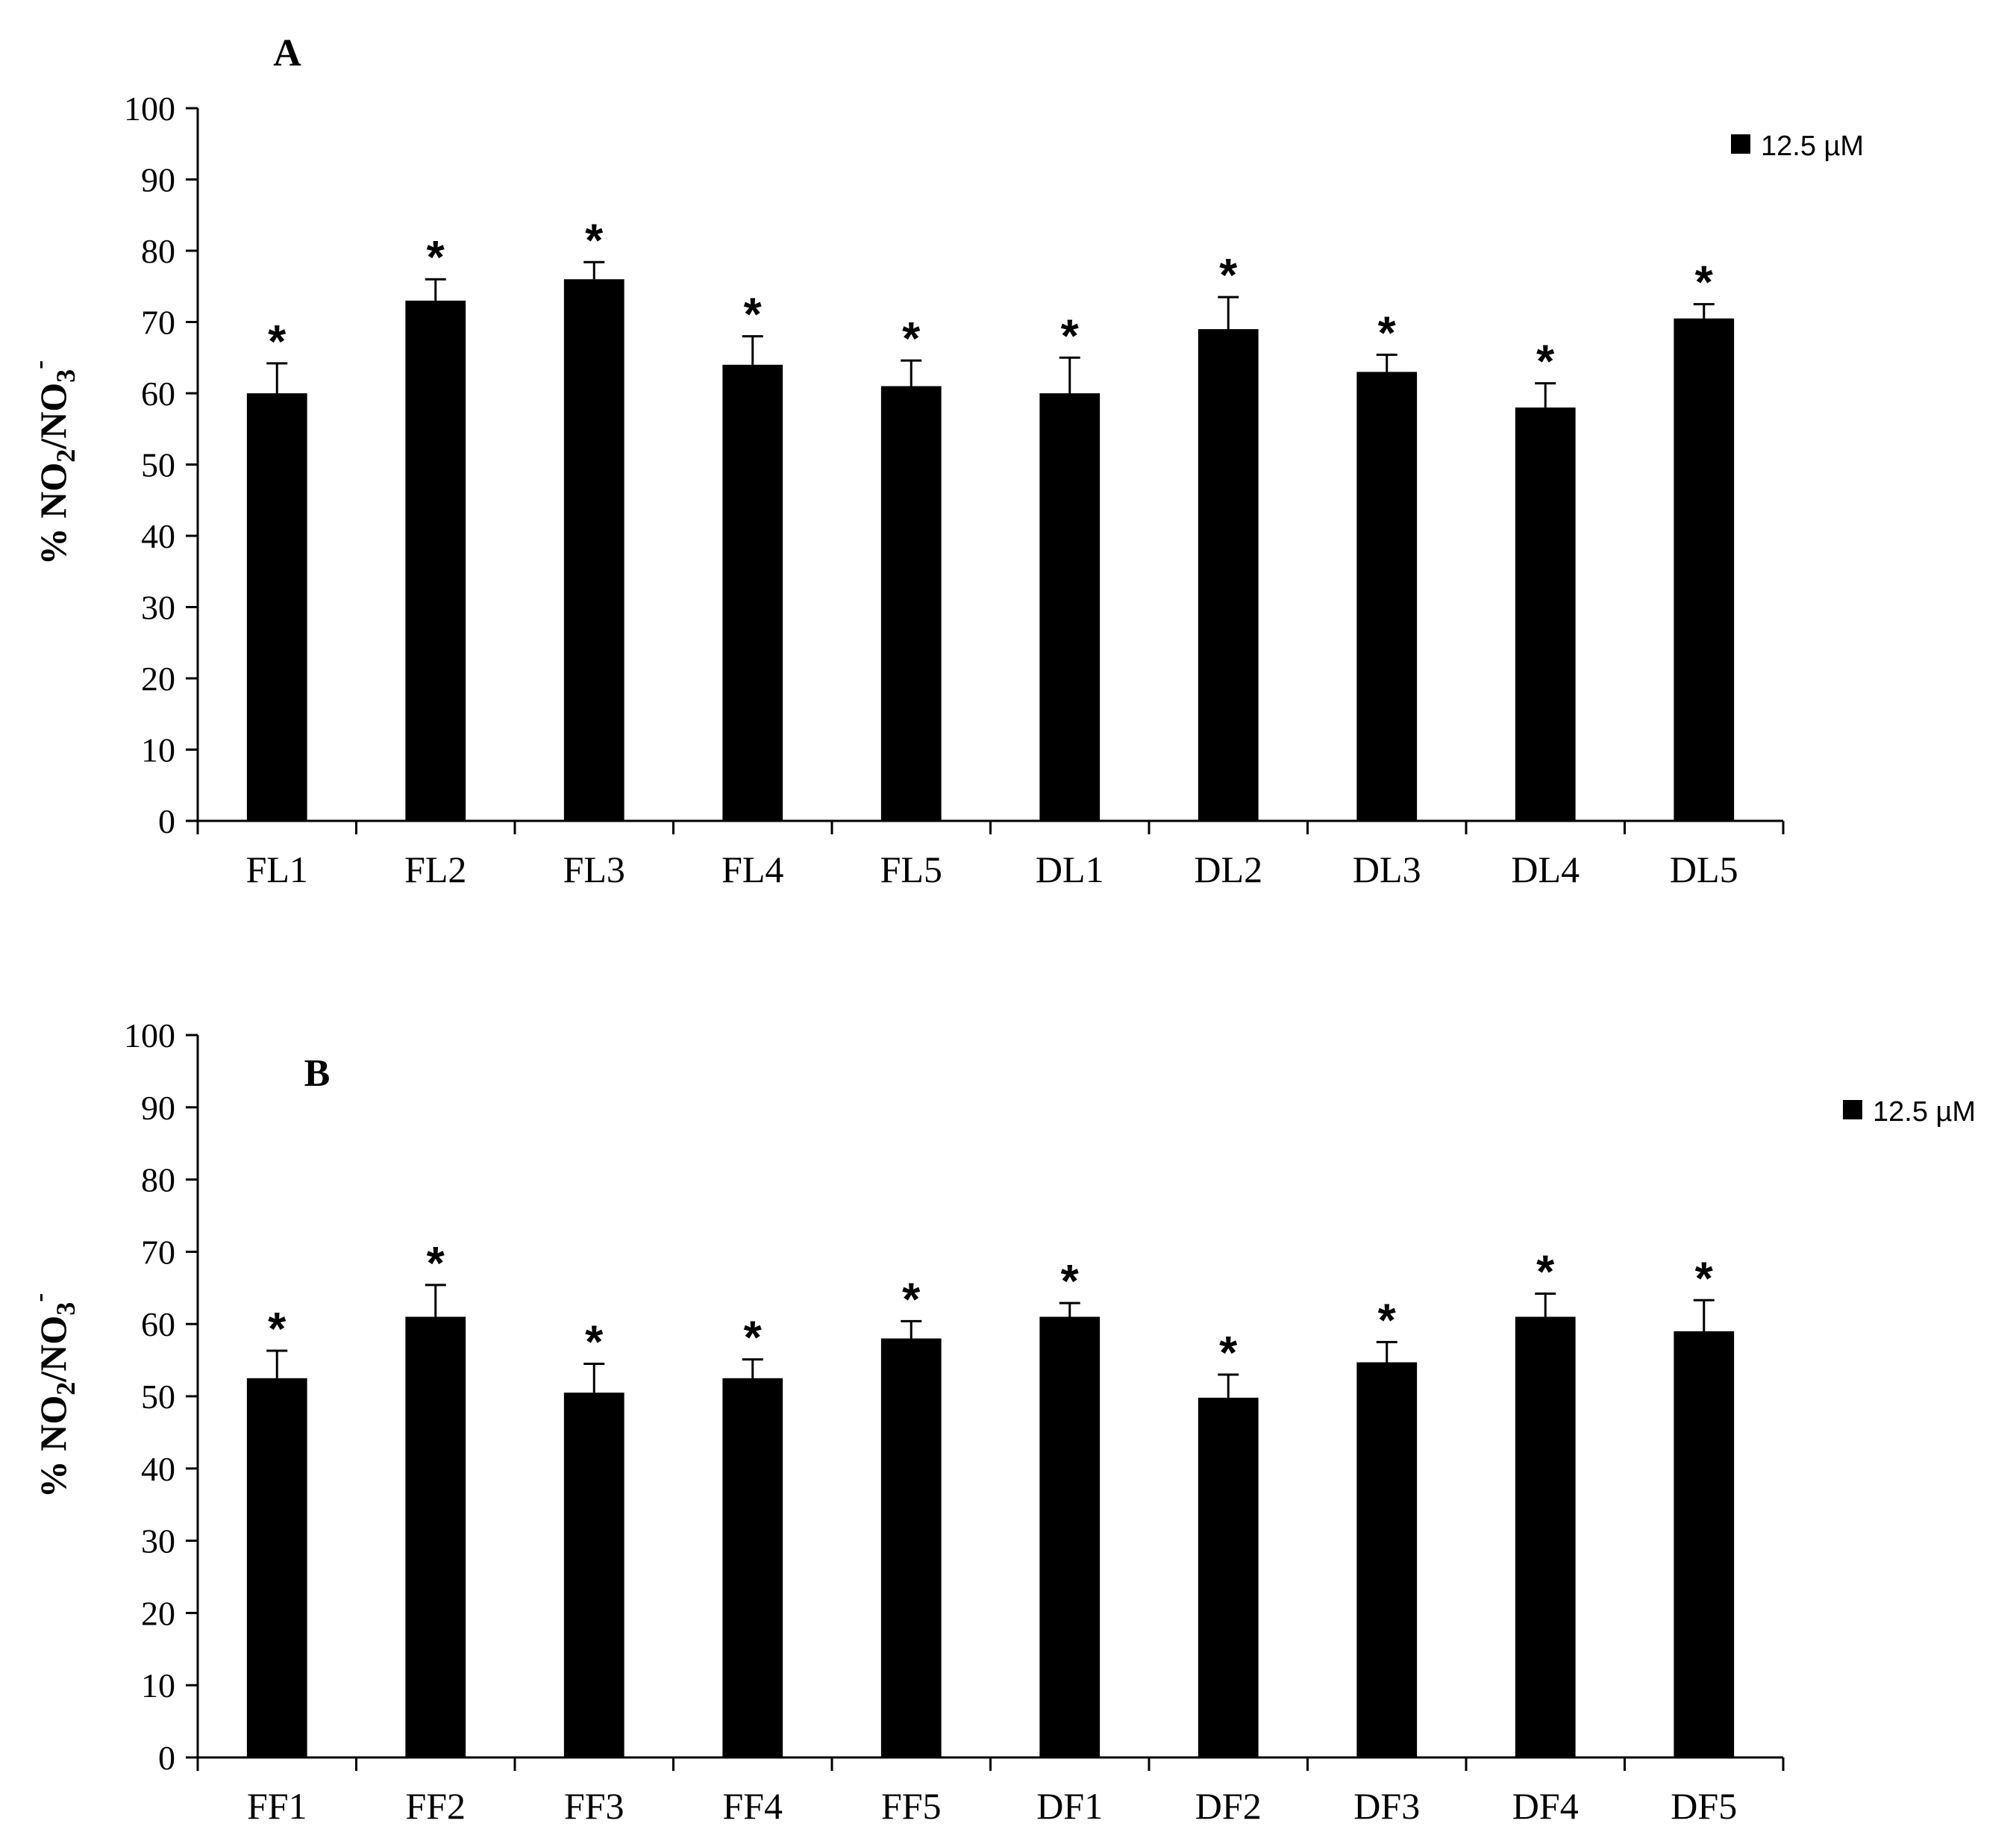 The image size is (2016, 1847). I want to click on bar-fl4, so click(752, 592).